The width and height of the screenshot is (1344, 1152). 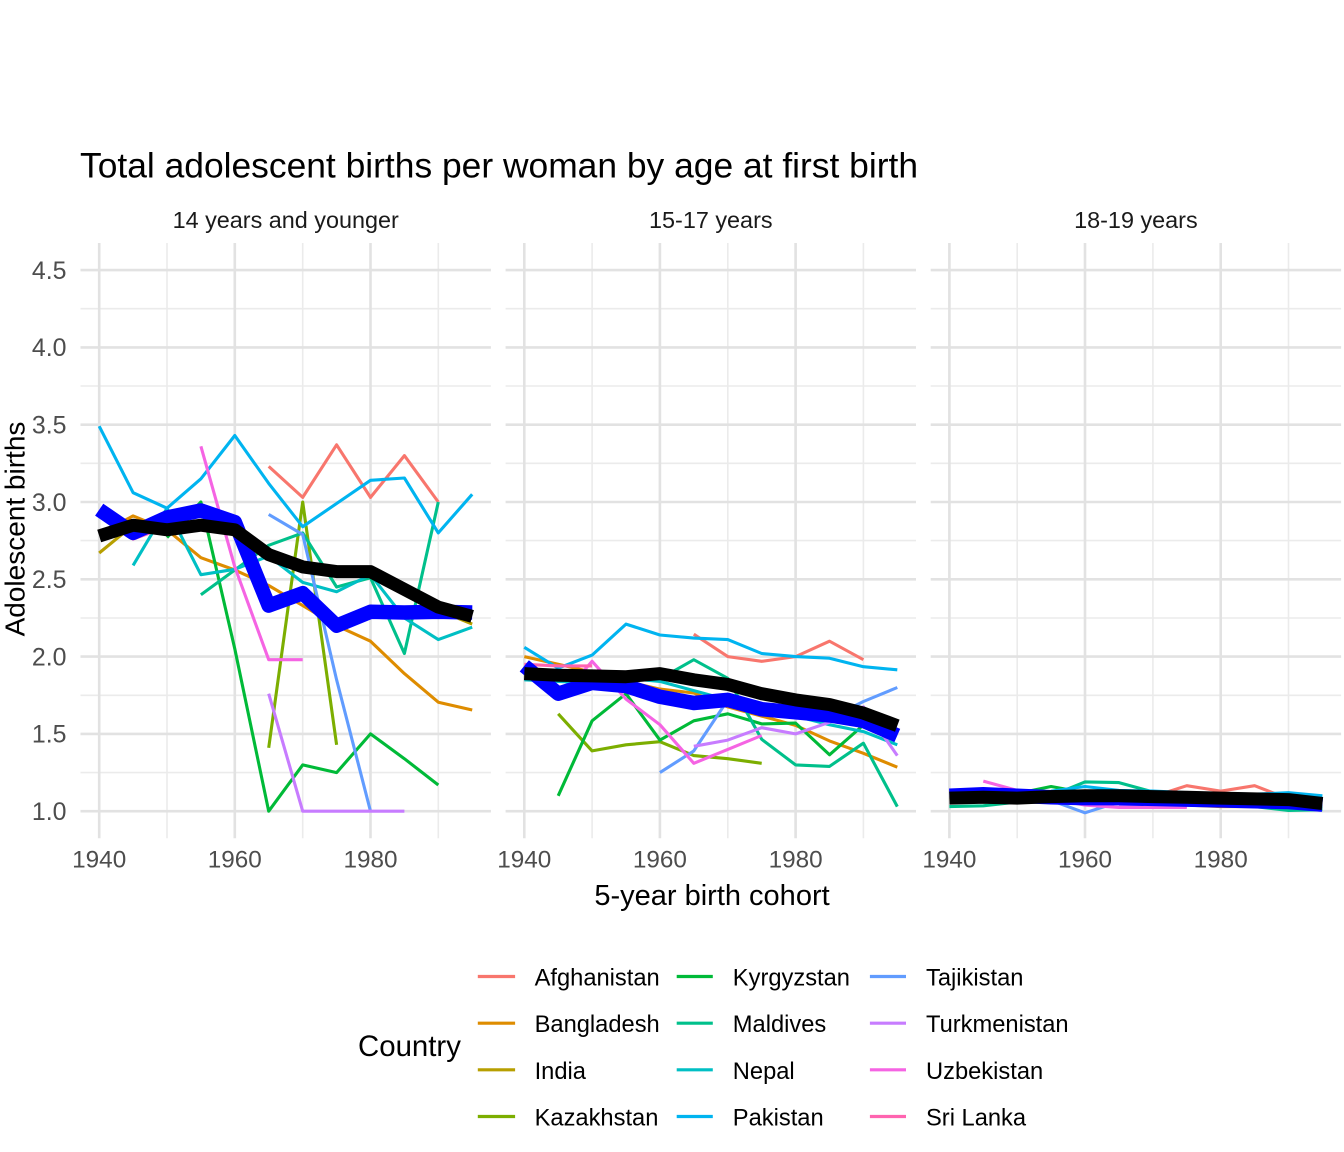 I want to click on svg-text: 4.5, so click(x=49, y=271).